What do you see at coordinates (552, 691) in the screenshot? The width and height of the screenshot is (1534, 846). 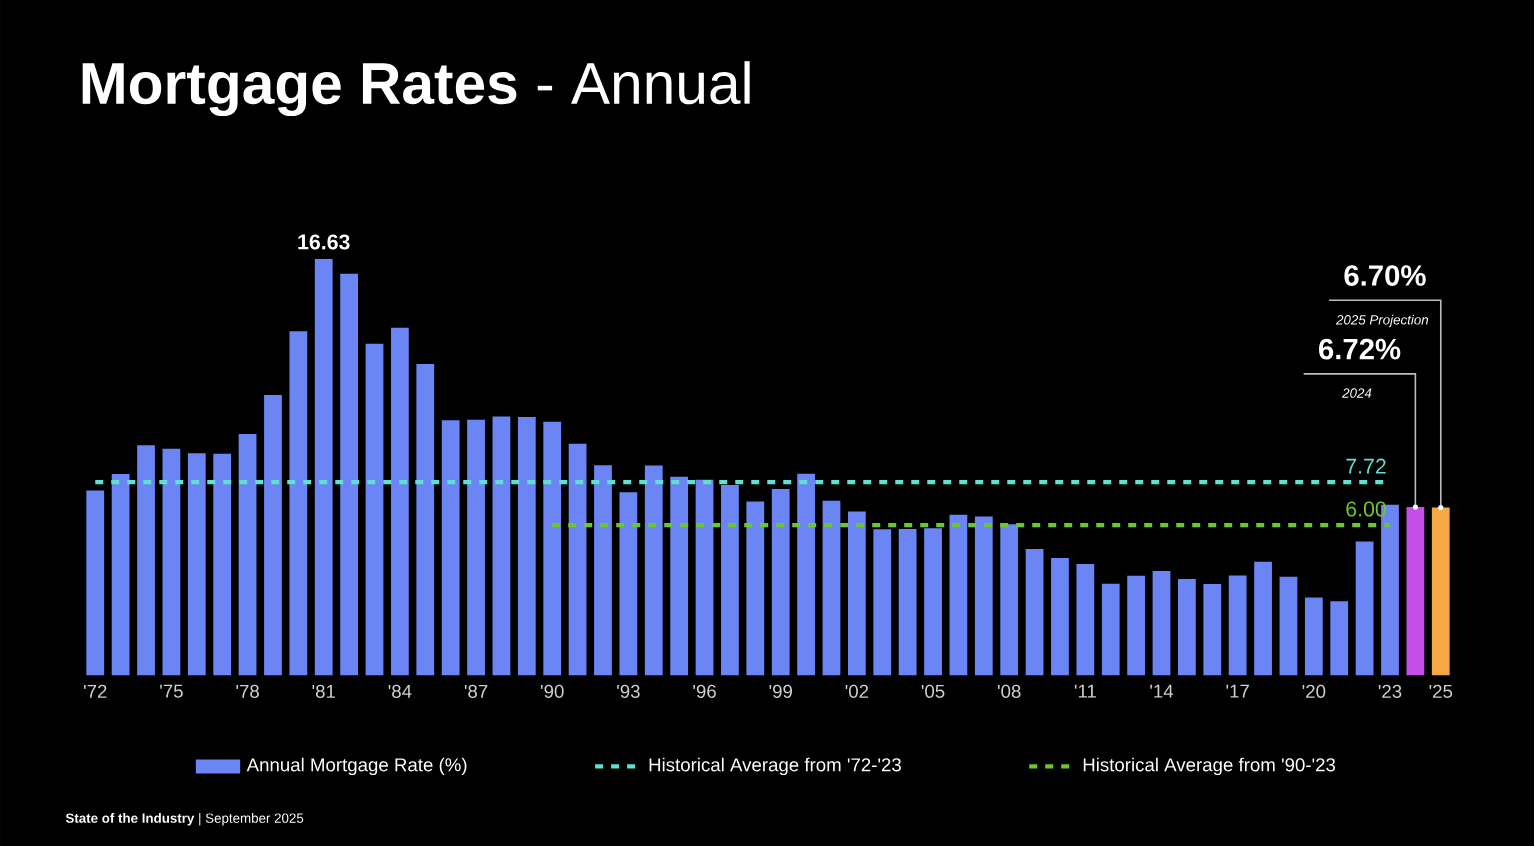 I see `x-tick-label: '90` at bounding box center [552, 691].